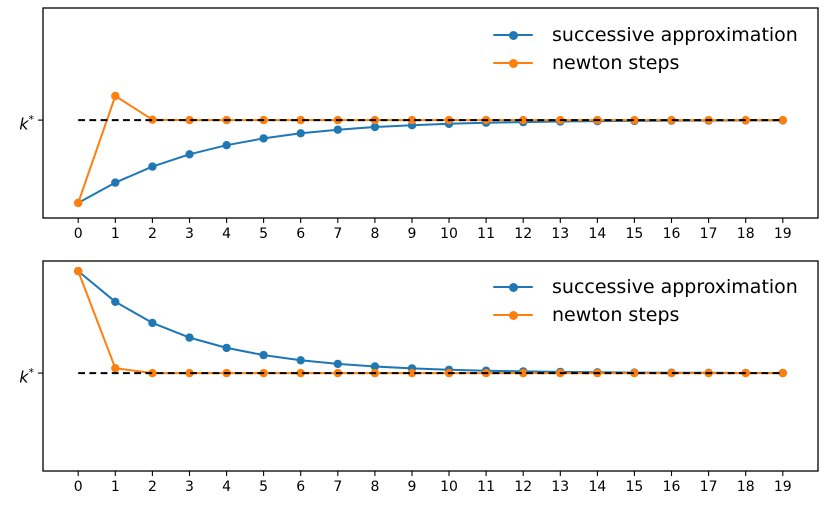  What do you see at coordinates (746, 234) in the screenshot?
I see `x-tick-label: 18` at bounding box center [746, 234].